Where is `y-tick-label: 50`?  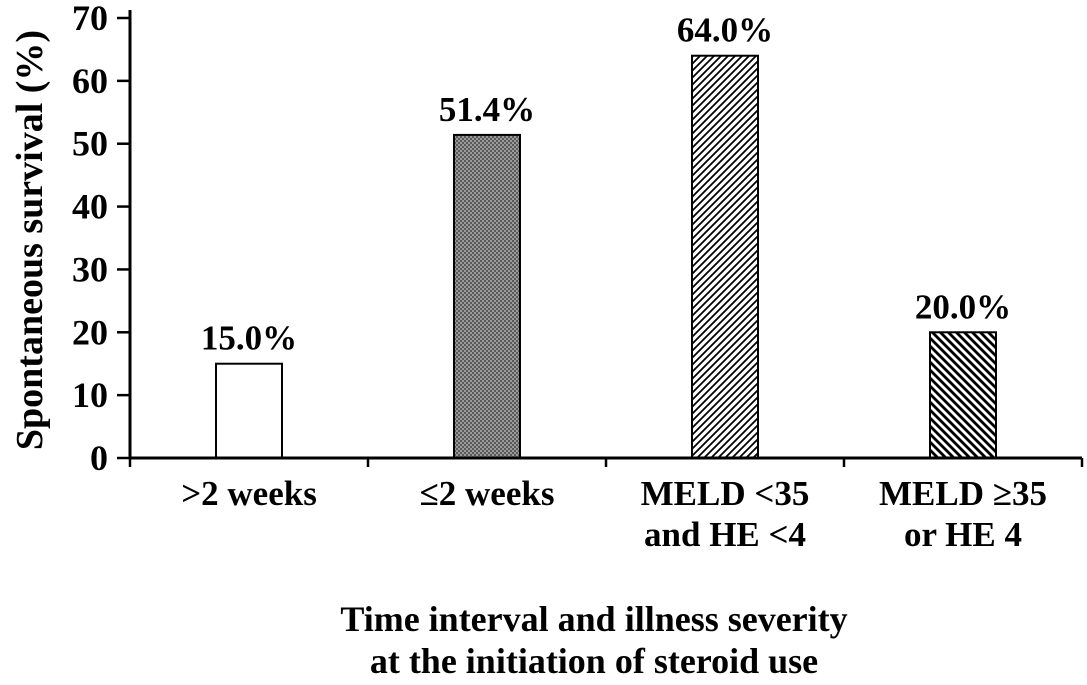
y-tick-label: 50 is located at coordinates (90, 144).